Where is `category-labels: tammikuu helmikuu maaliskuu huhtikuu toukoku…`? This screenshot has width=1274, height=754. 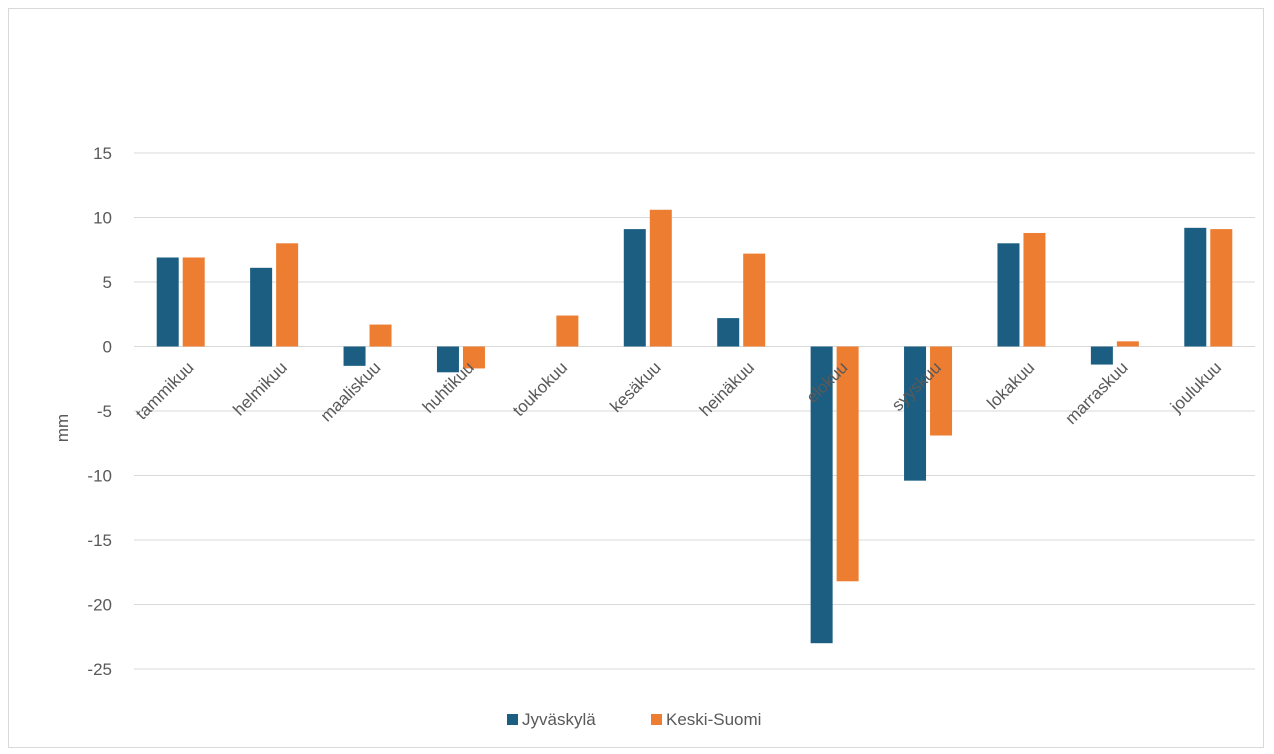
category-labels: tammikuu helmikuu maaliskuu huhtikuu toukoku… is located at coordinates (678, 393).